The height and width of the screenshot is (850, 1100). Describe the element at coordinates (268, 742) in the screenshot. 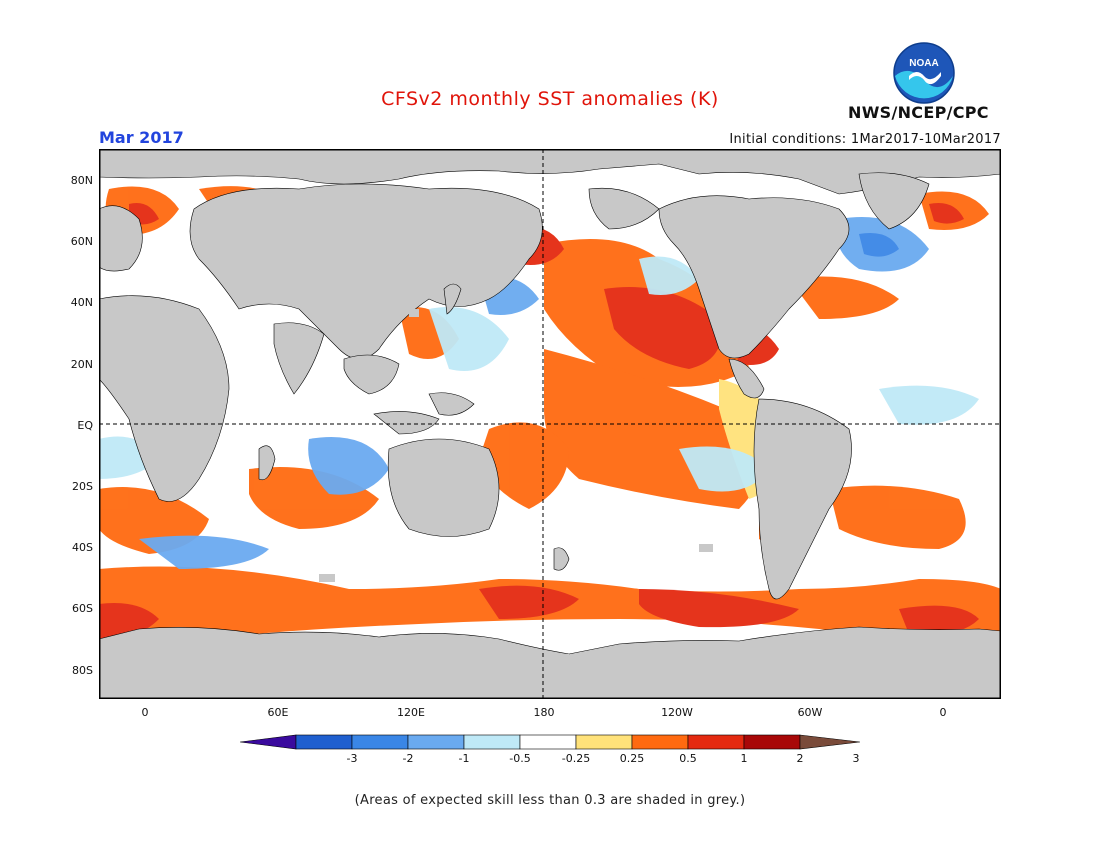

I see `colorbar-arrow-low` at that location.